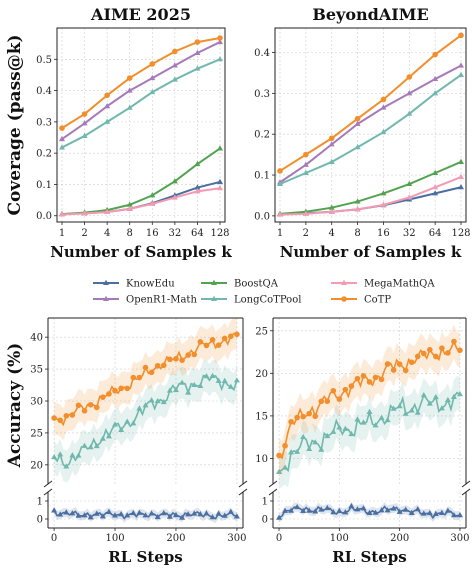 Image resolution: width=475 pixels, height=572 pixels. I want to click on y-tick-label: 20, so click(261, 374).